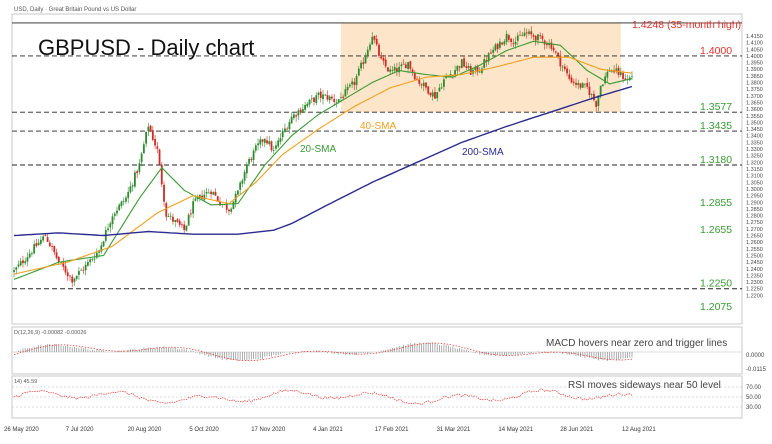  What do you see at coordinates (754, 210) in the screenshot?
I see `price-tick-26: 1.2850` at bounding box center [754, 210].